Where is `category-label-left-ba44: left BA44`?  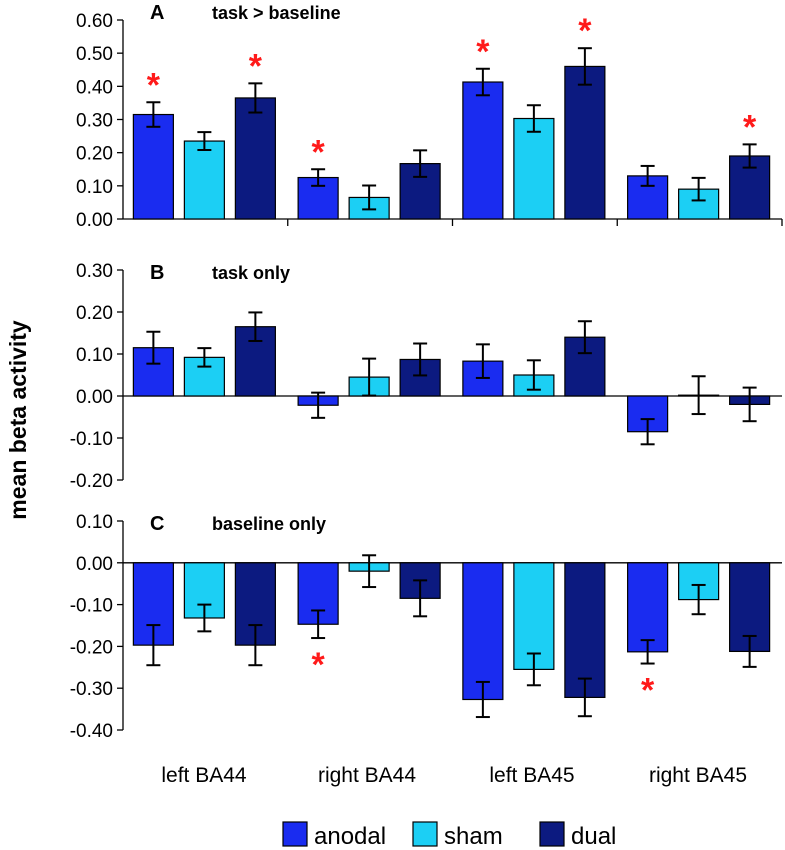 category-label-left-ba44: left BA44 is located at coordinates (204, 775).